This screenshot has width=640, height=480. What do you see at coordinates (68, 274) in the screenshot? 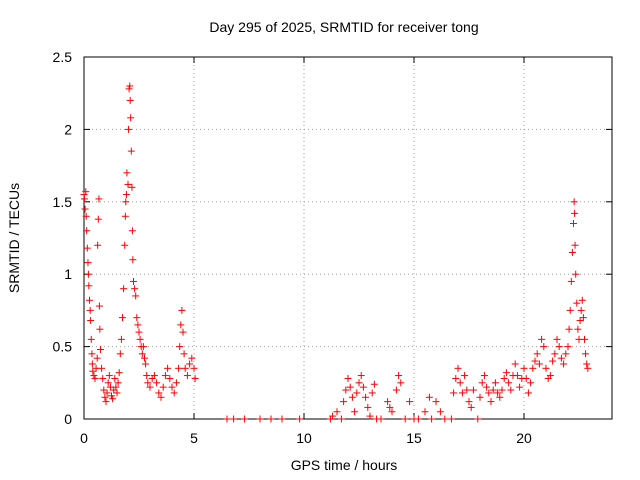
I see `y-tick-label: 1` at bounding box center [68, 274].